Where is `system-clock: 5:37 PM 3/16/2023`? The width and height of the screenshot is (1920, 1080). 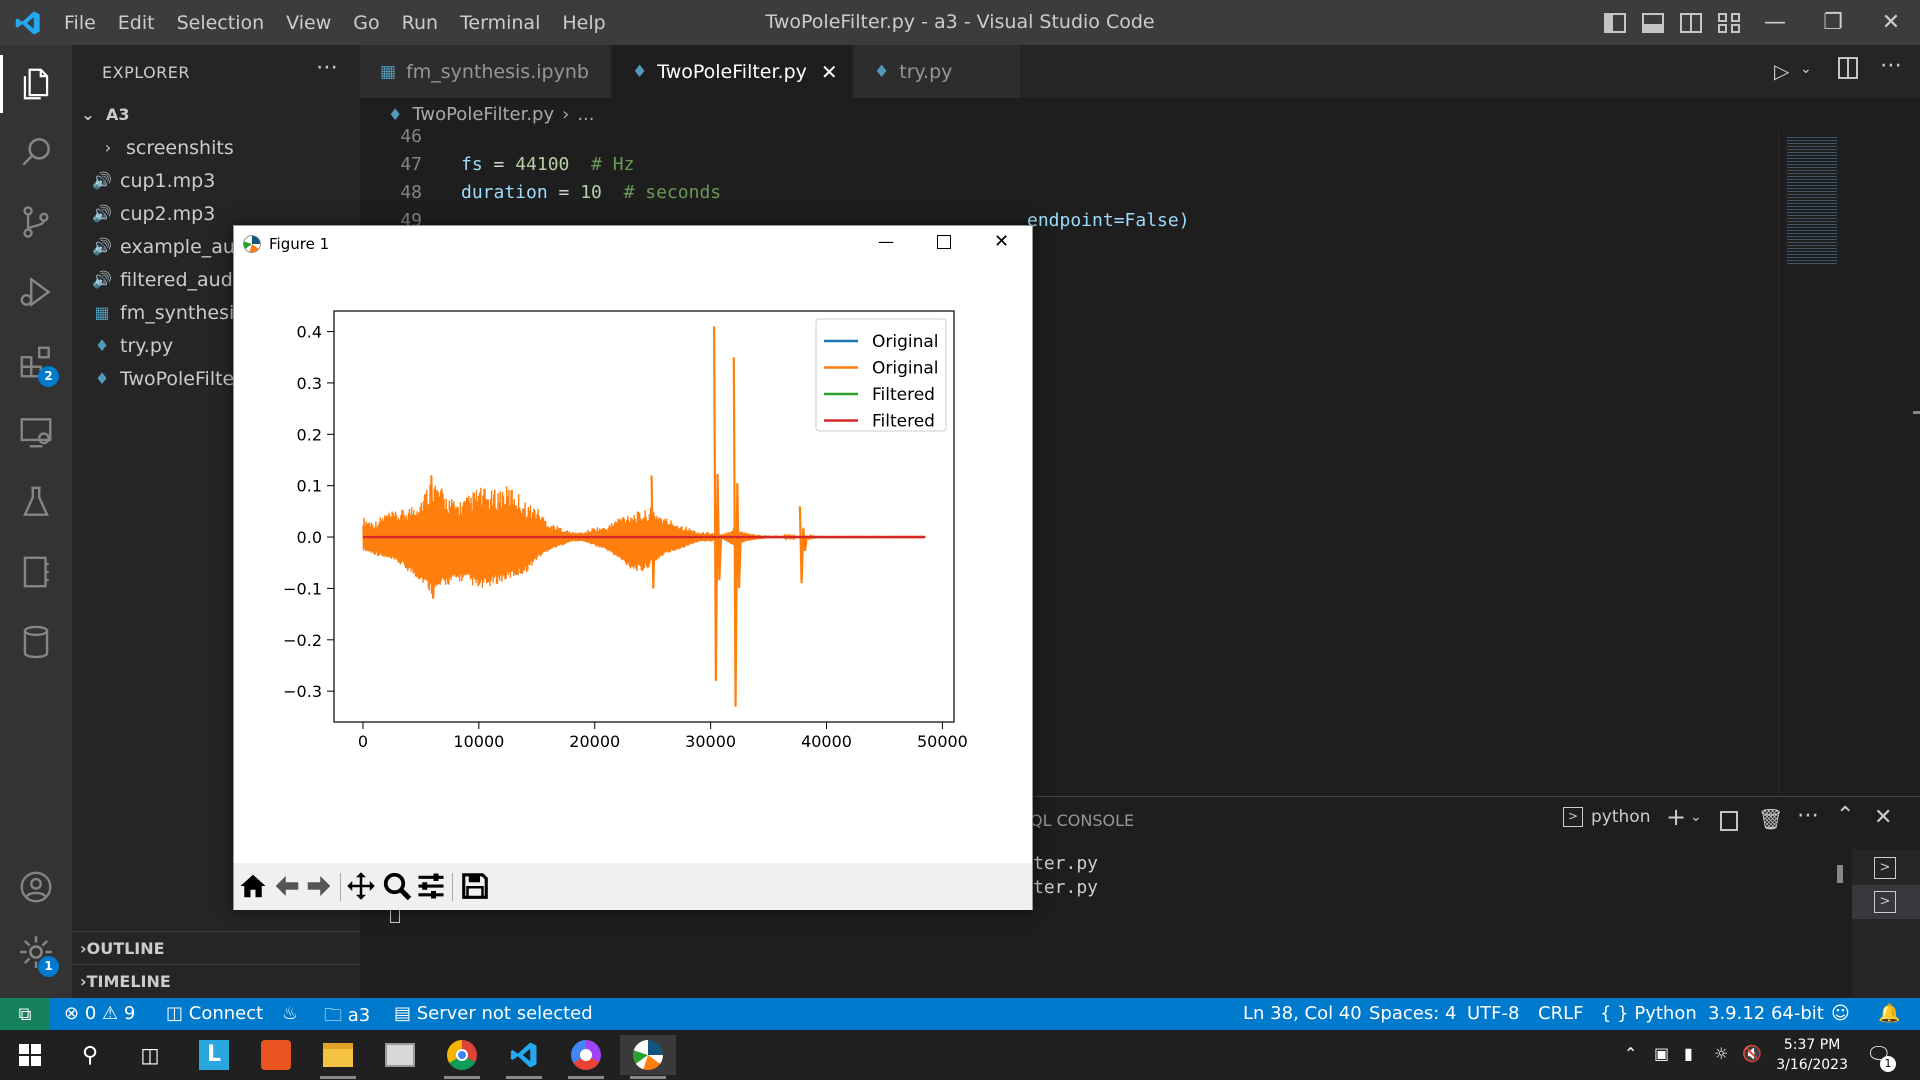 system-clock: 5:37 PM 3/16/2023 is located at coordinates (1812, 1055).